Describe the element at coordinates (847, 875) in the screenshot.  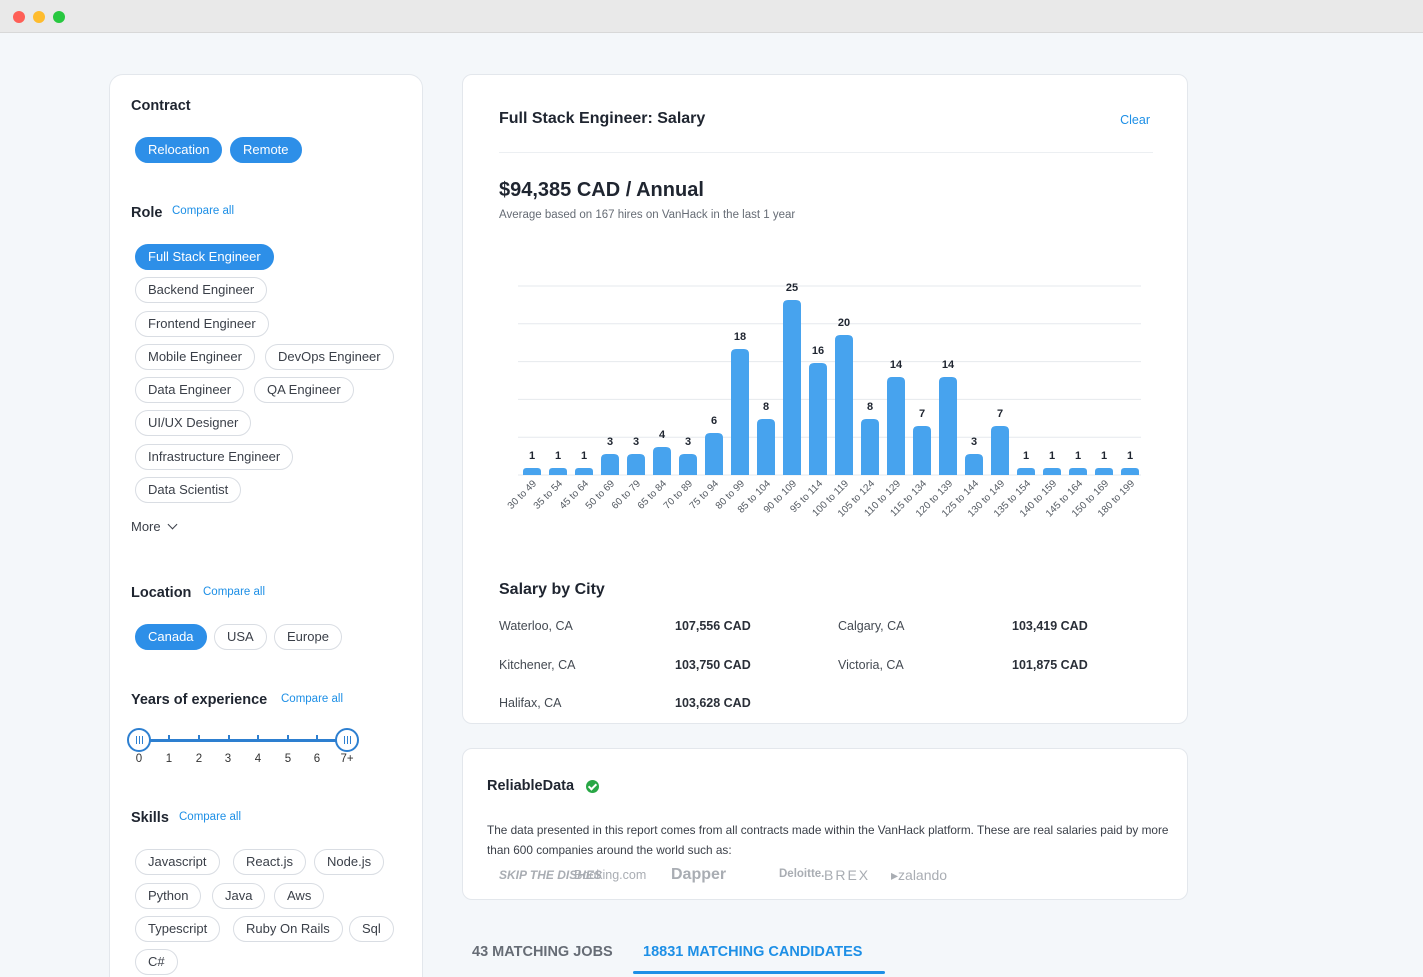
I see `company-logo: BREX` at that location.